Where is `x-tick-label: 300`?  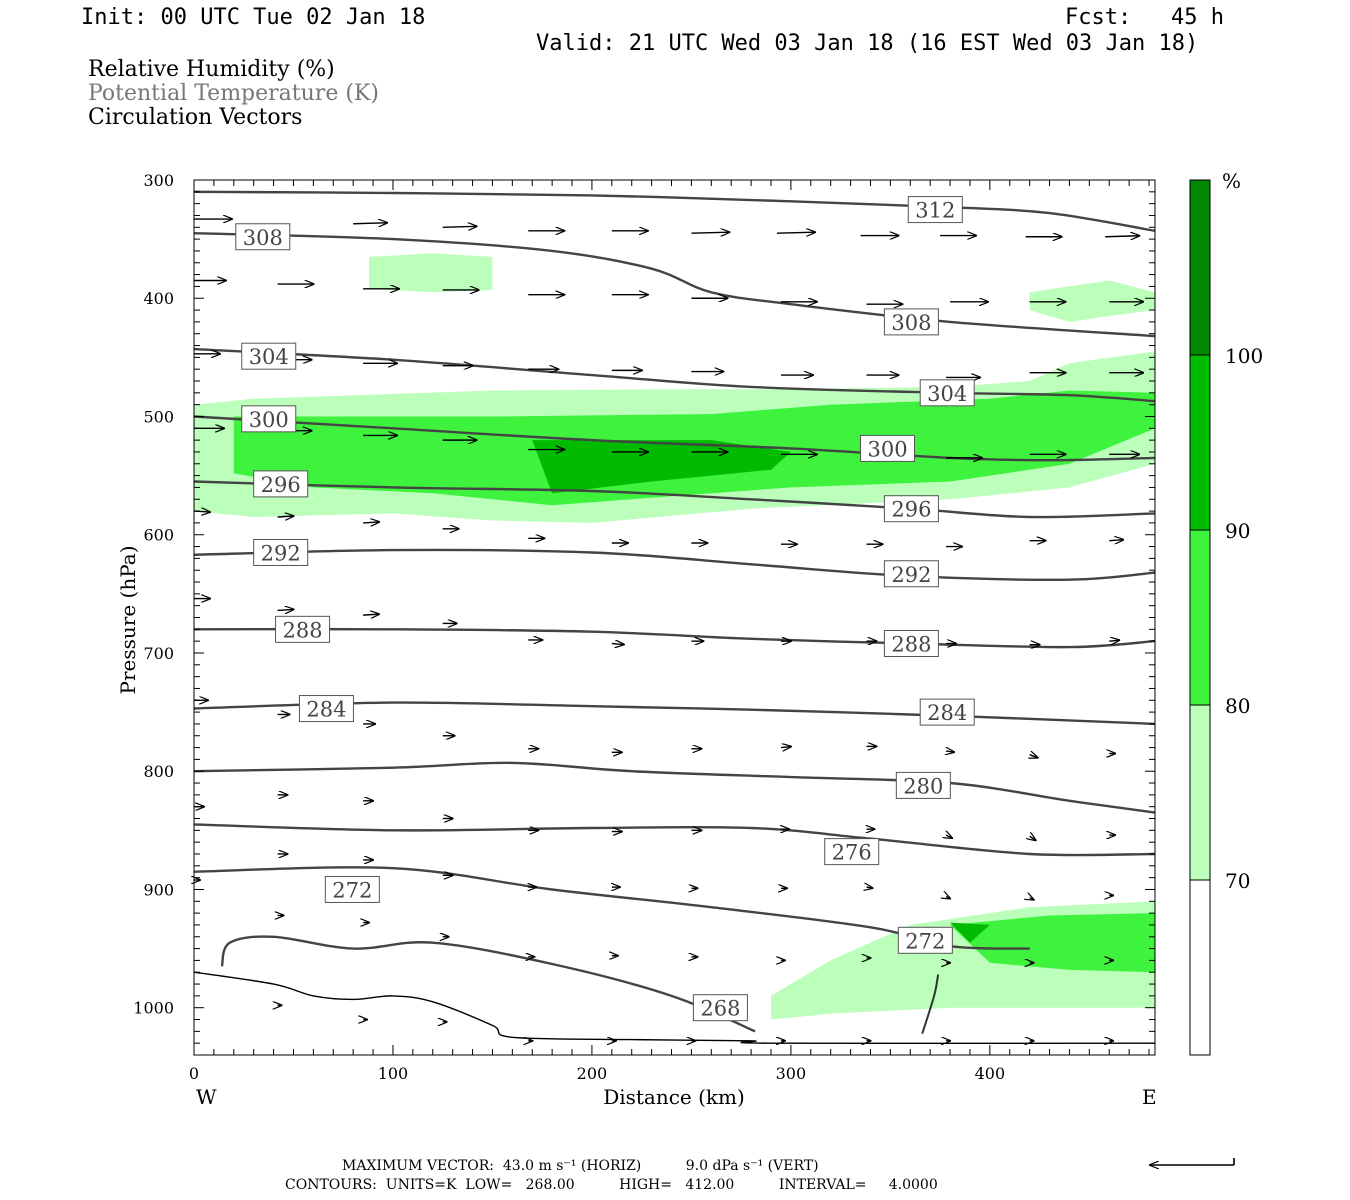
x-tick-label: 300 is located at coordinates (791, 1073).